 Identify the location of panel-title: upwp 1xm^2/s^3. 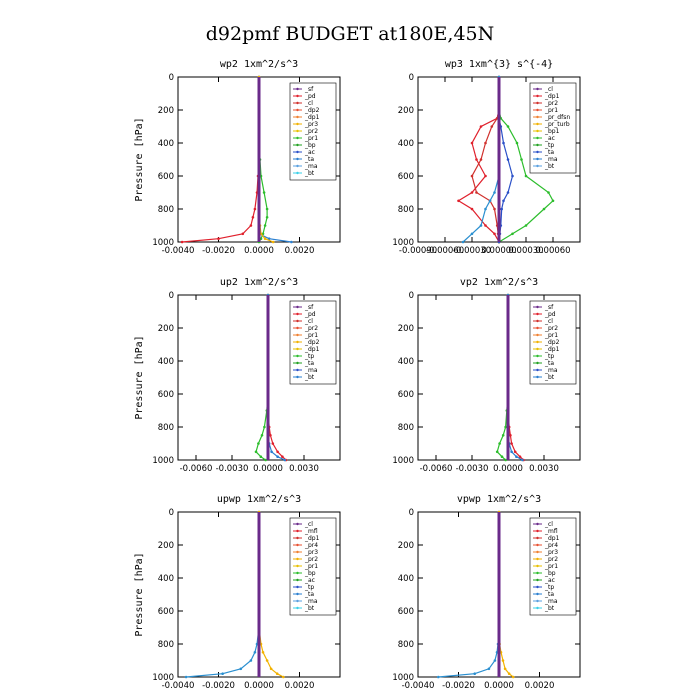
(259, 499).